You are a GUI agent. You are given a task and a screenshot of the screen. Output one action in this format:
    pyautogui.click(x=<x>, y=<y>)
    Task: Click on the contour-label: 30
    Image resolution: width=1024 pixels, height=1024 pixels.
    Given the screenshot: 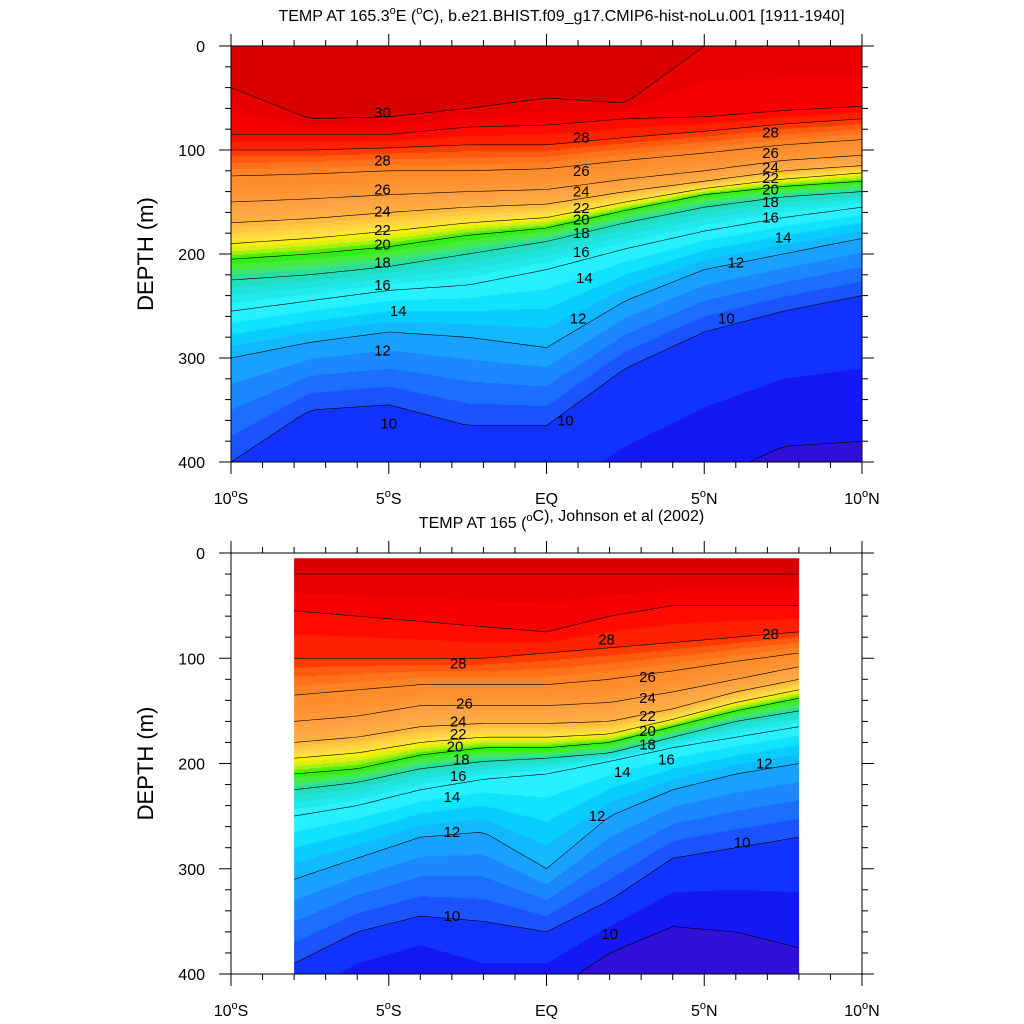 What is the action you would take?
    pyautogui.click(x=382, y=113)
    